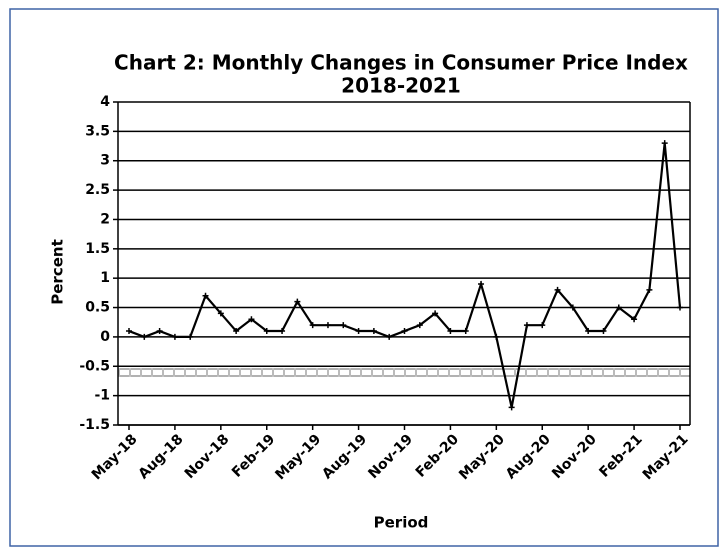 The width and height of the screenshot is (728, 556). Describe the element at coordinates (97, 131) in the screenshot. I see `y-tick-label: 3.5` at that location.